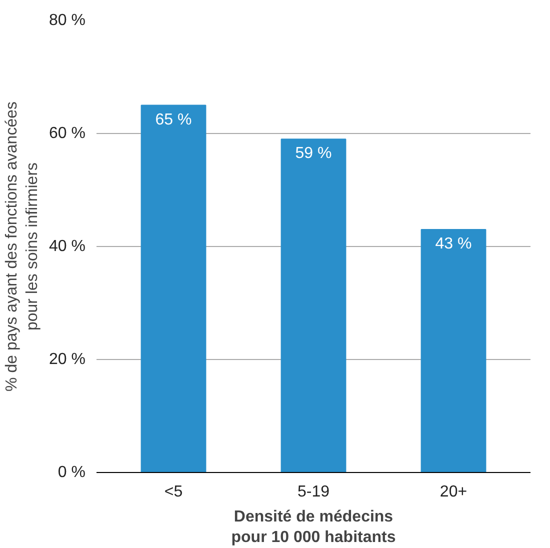 This screenshot has width=550, height=548. What do you see at coordinates (173, 492) in the screenshot?
I see `x-tick-label: <5` at bounding box center [173, 492].